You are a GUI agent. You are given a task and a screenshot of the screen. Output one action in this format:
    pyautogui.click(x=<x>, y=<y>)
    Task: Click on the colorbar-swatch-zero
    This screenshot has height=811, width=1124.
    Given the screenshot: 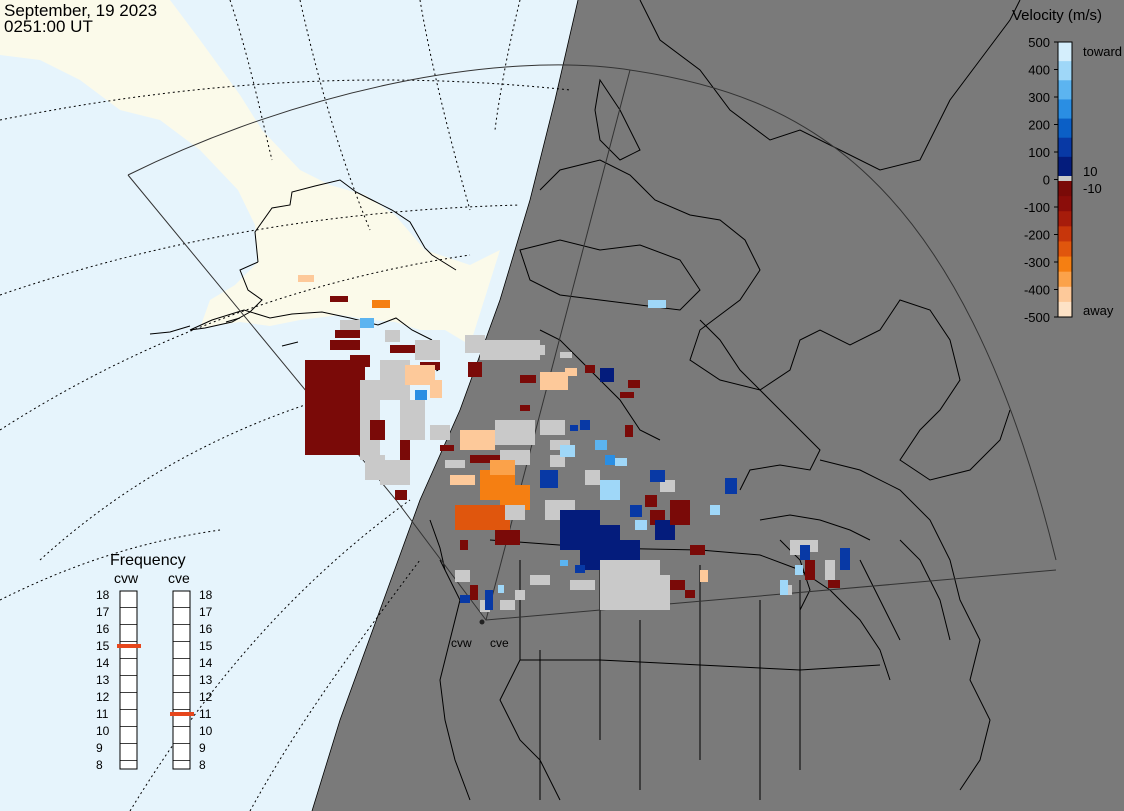 What is the action you would take?
    pyautogui.click(x=1065, y=178)
    